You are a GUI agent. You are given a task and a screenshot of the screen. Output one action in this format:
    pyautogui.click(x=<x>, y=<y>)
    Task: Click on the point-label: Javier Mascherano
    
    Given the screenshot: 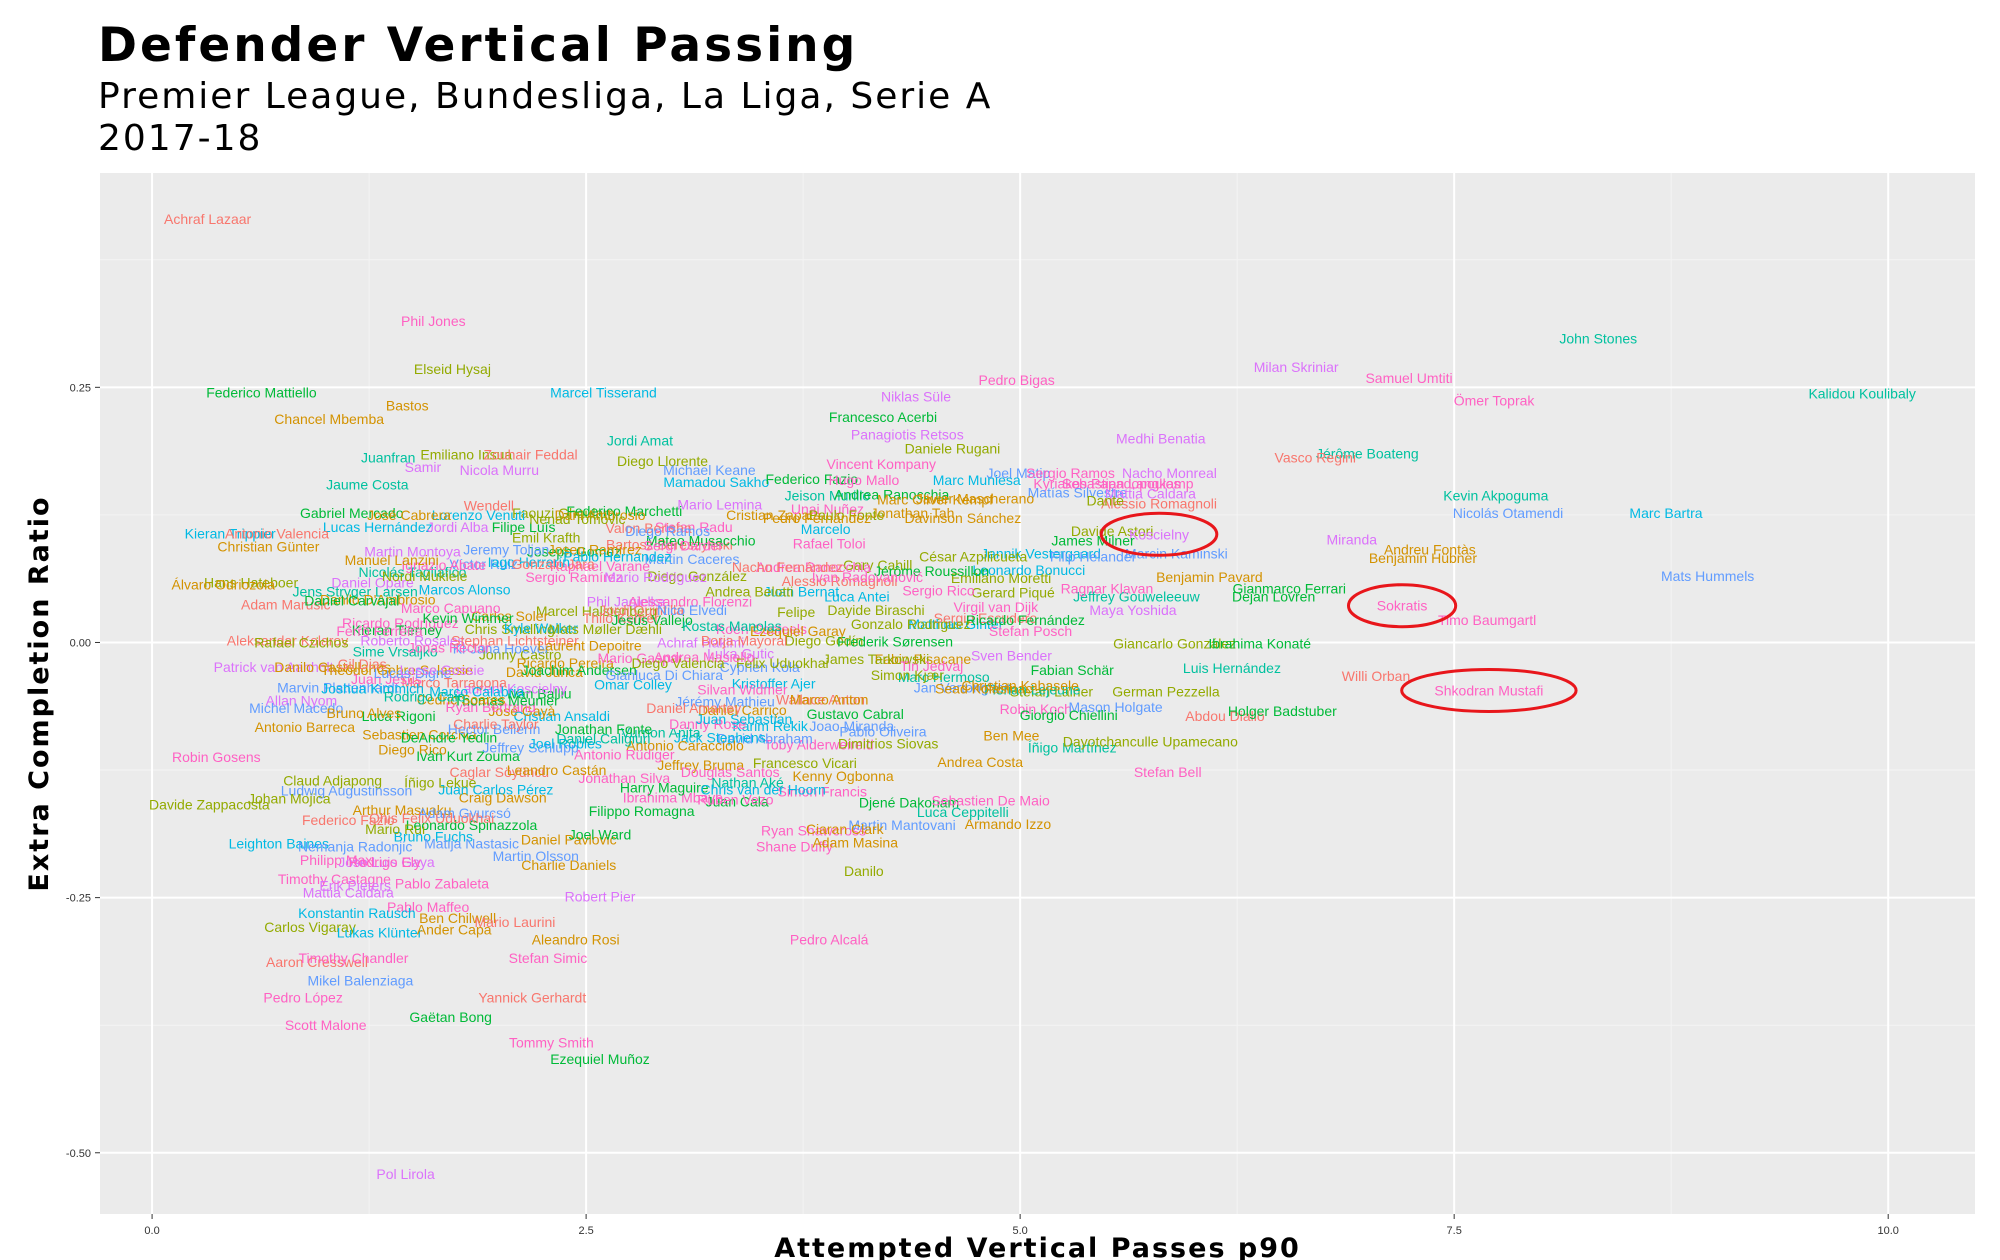 What is the action you would take?
    pyautogui.click(x=975, y=499)
    